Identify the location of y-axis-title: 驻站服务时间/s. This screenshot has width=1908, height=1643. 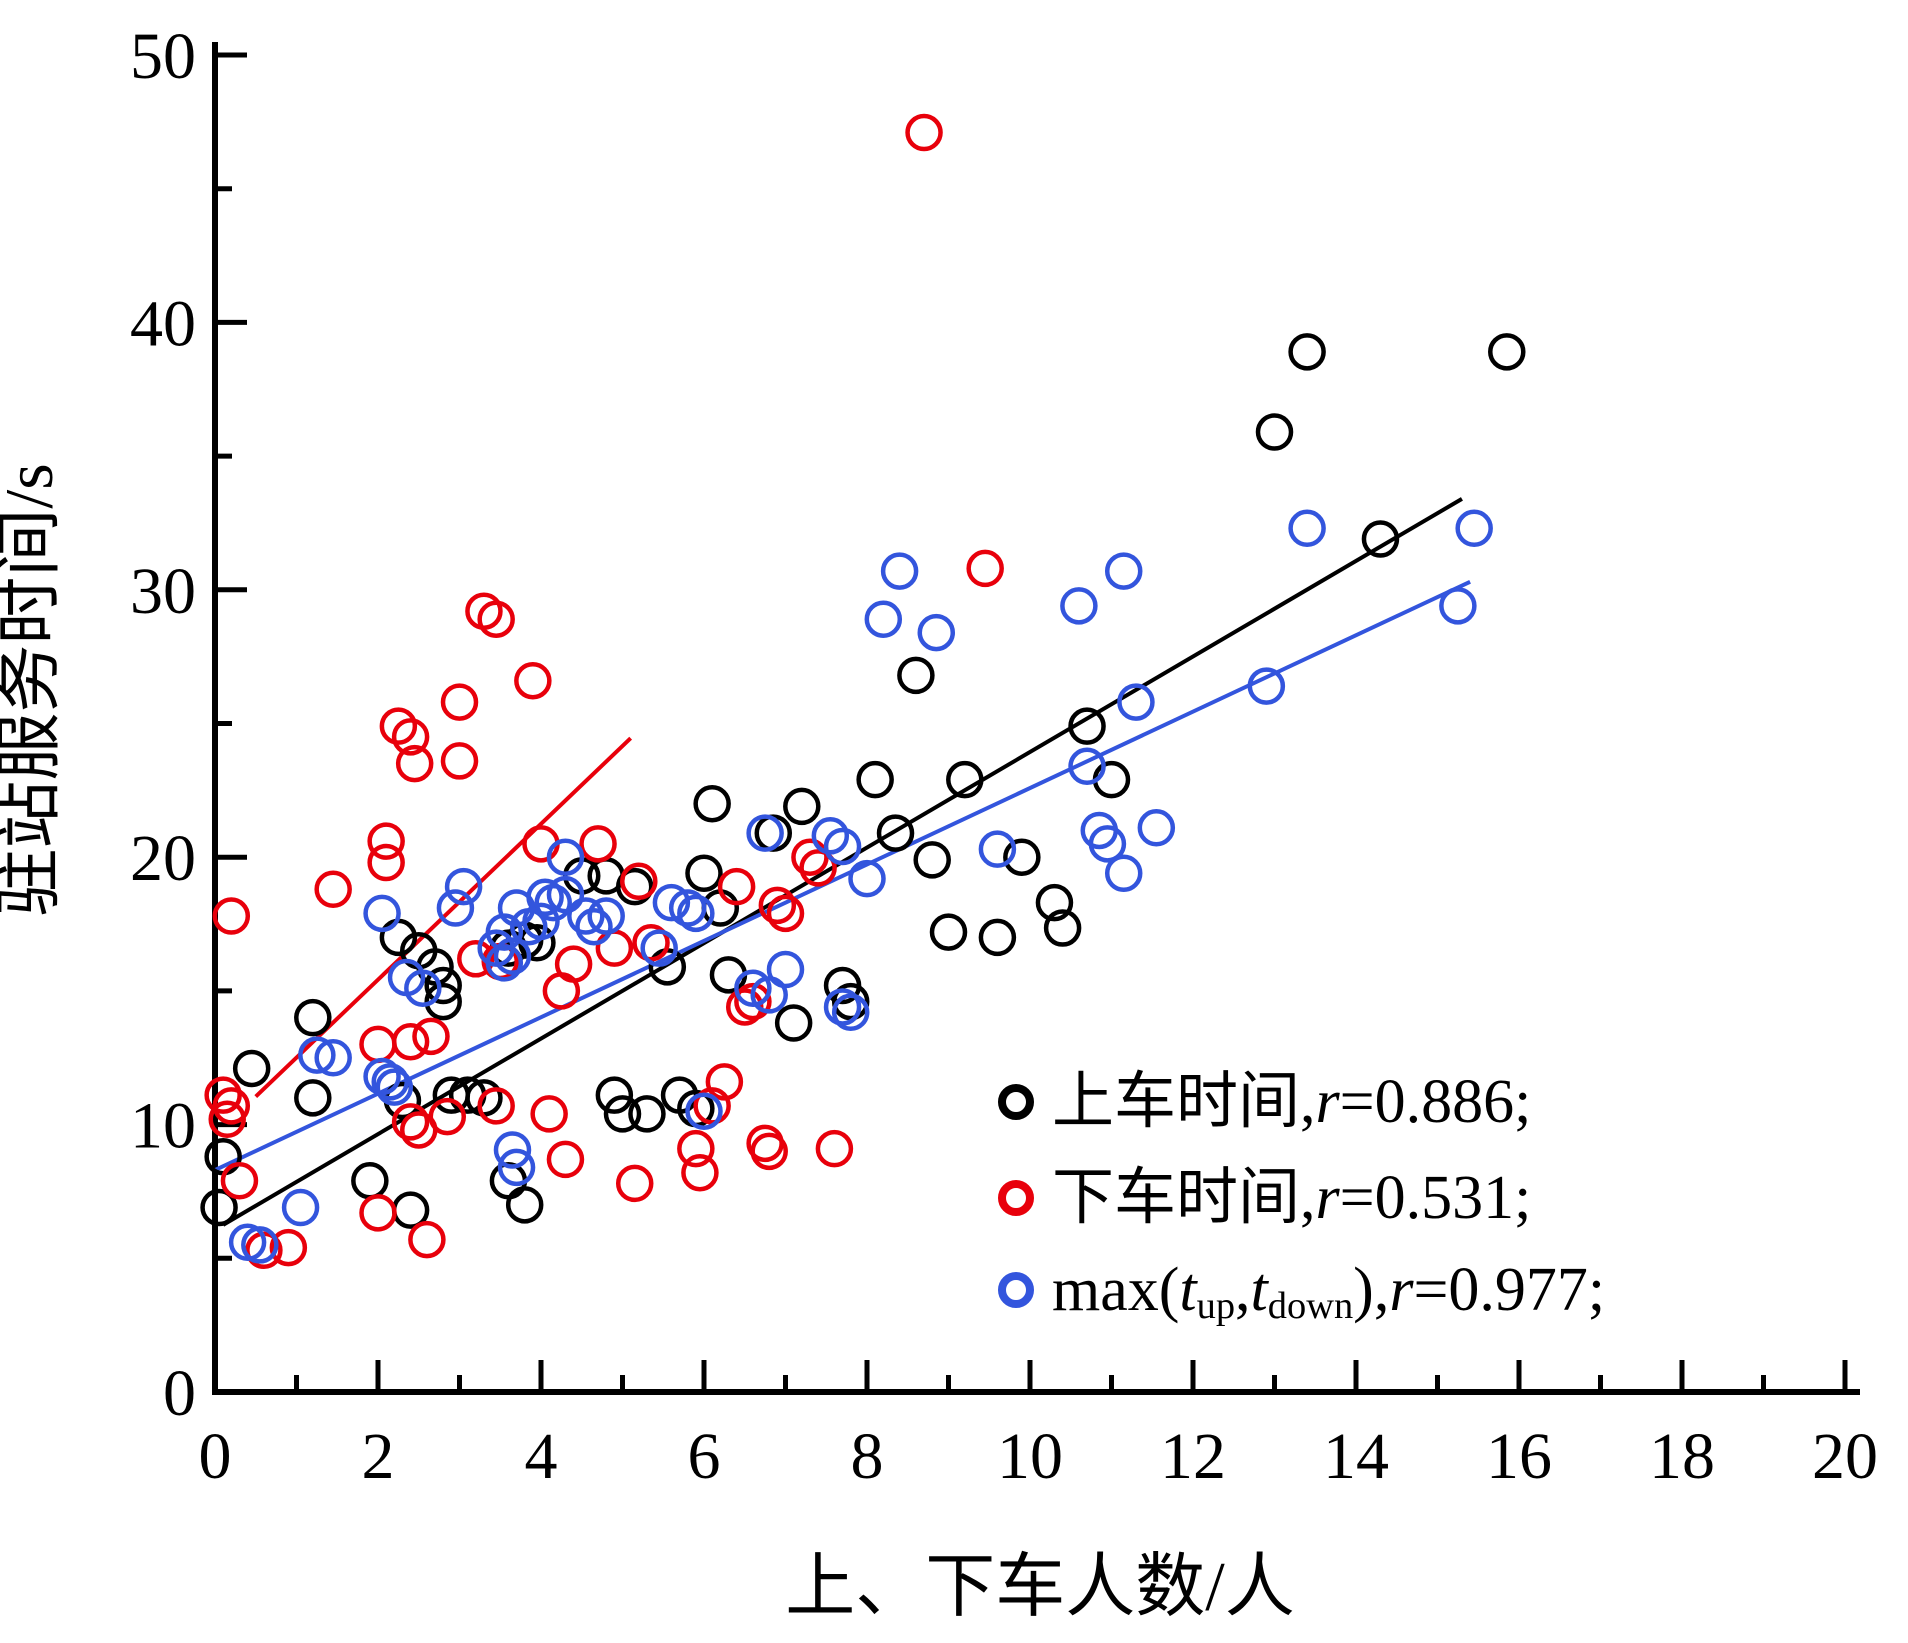
(33, 689).